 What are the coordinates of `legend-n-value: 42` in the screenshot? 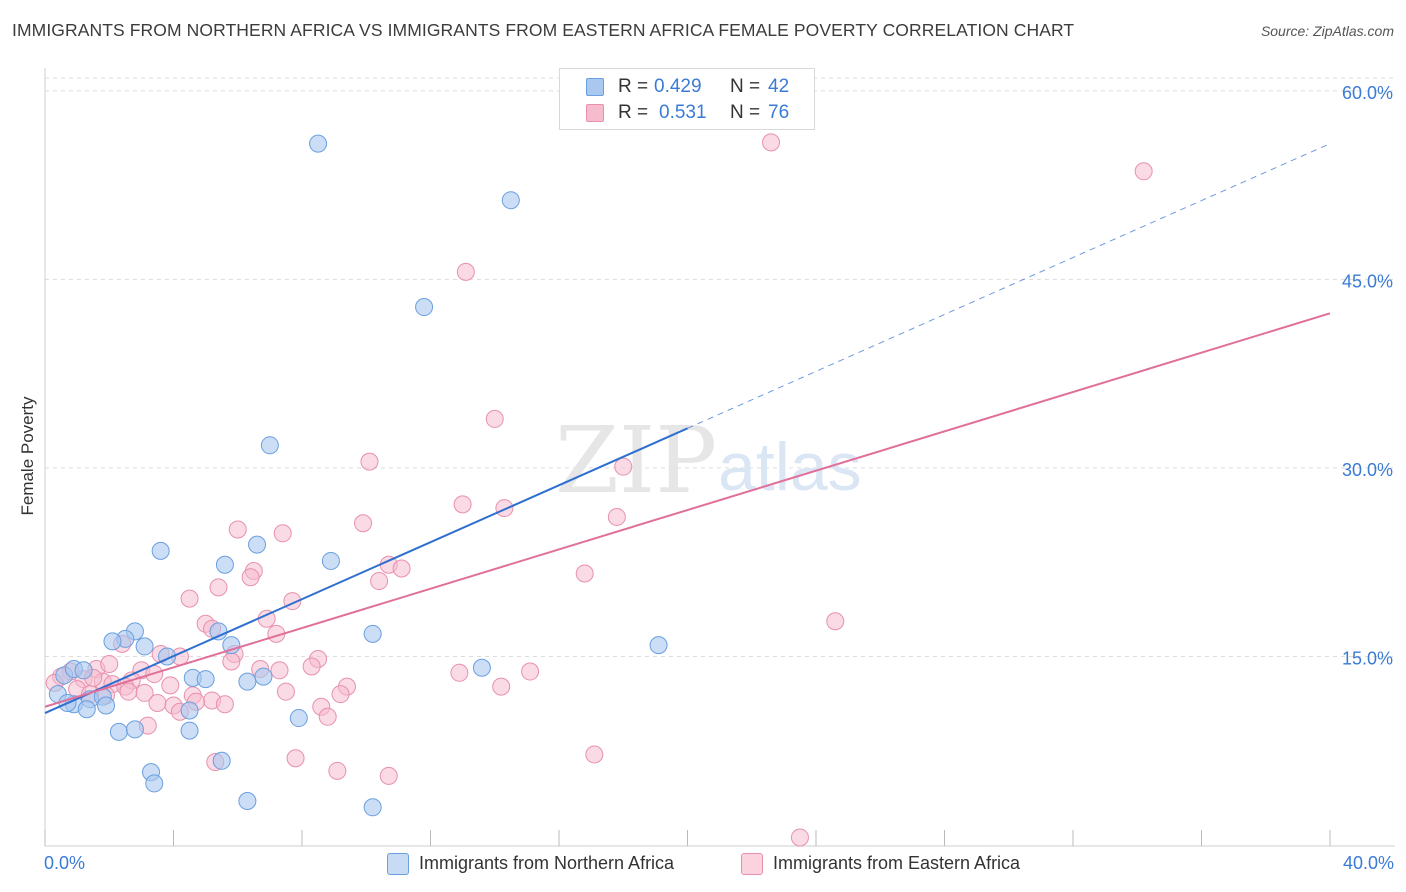 It's located at (779, 86).